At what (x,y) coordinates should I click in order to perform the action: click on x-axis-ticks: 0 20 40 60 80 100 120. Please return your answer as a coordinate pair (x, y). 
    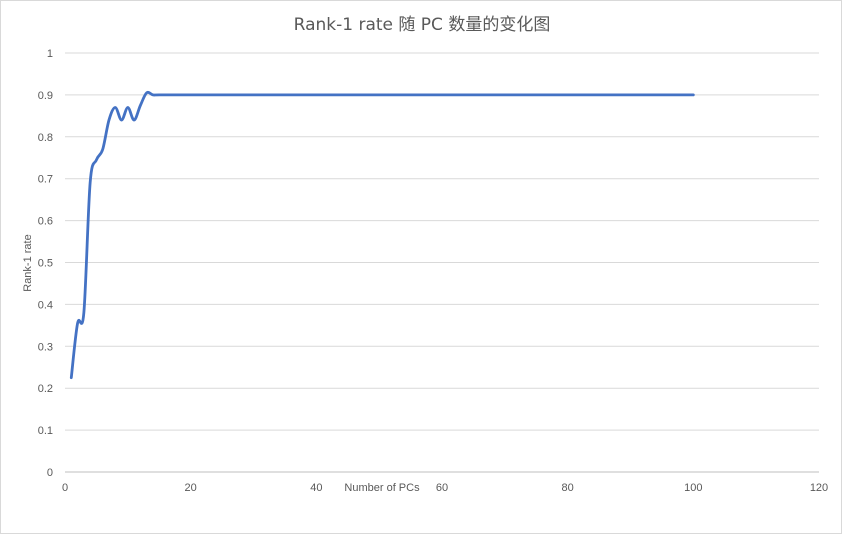
    Looking at the image, I should click on (445, 488).